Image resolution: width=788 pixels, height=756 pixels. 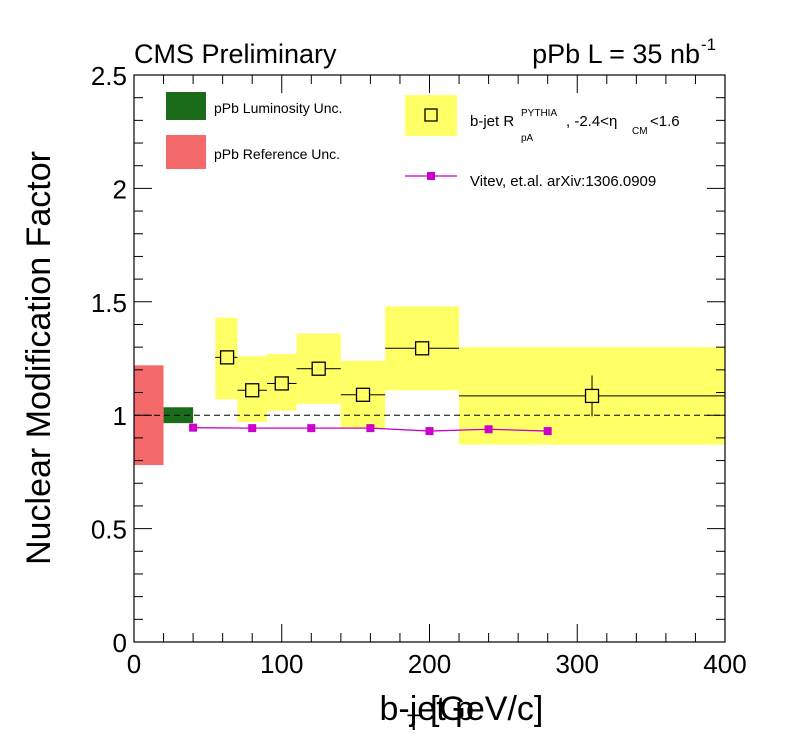 I want to click on legend-data-sub: pA, so click(x=527, y=138).